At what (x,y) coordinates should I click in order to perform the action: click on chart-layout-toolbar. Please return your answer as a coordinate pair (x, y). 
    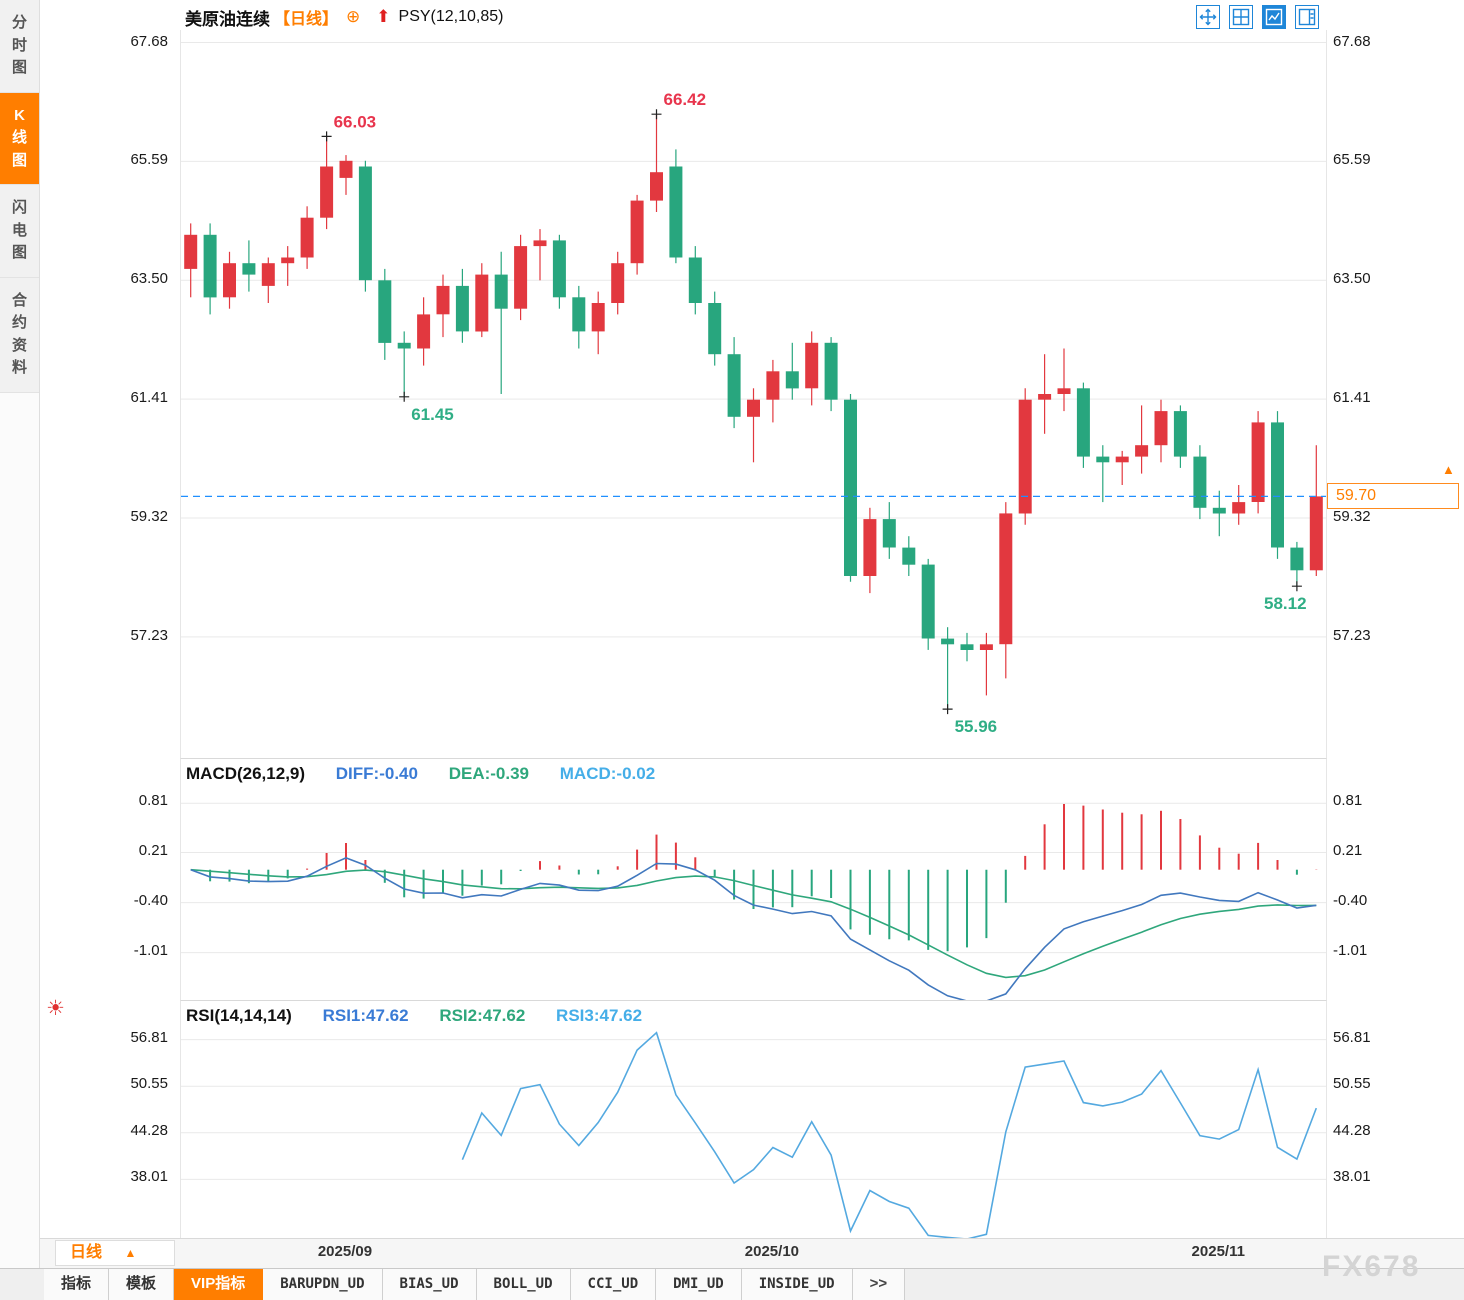
    Looking at the image, I should click on (1257, 17).